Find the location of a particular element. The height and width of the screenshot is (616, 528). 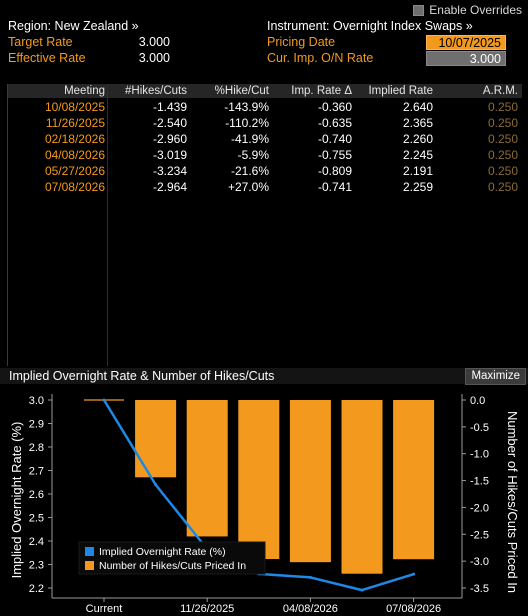

cur-imp-rate-label: Cur. Imp. O/N Rate is located at coordinates (320, 58).